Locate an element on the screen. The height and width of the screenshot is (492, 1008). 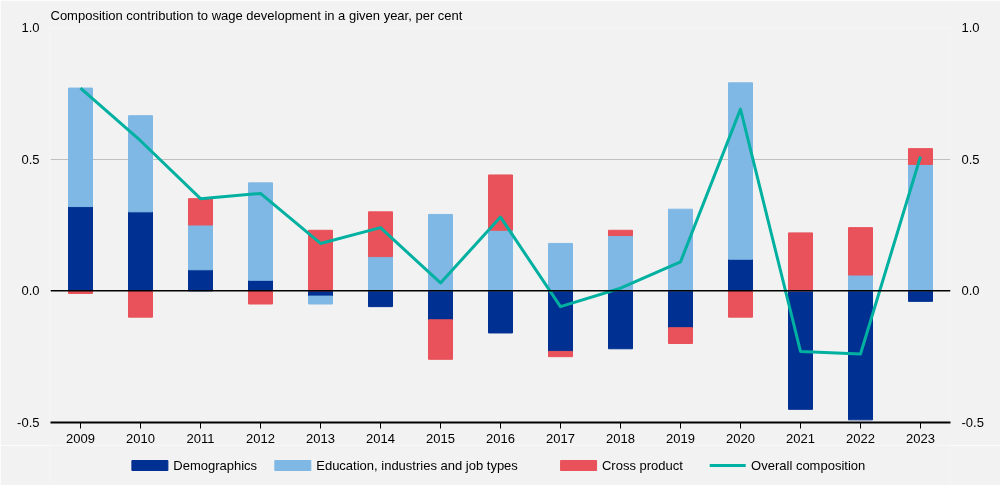
x-tick-label: 2021 is located at coordinates (800, 438).